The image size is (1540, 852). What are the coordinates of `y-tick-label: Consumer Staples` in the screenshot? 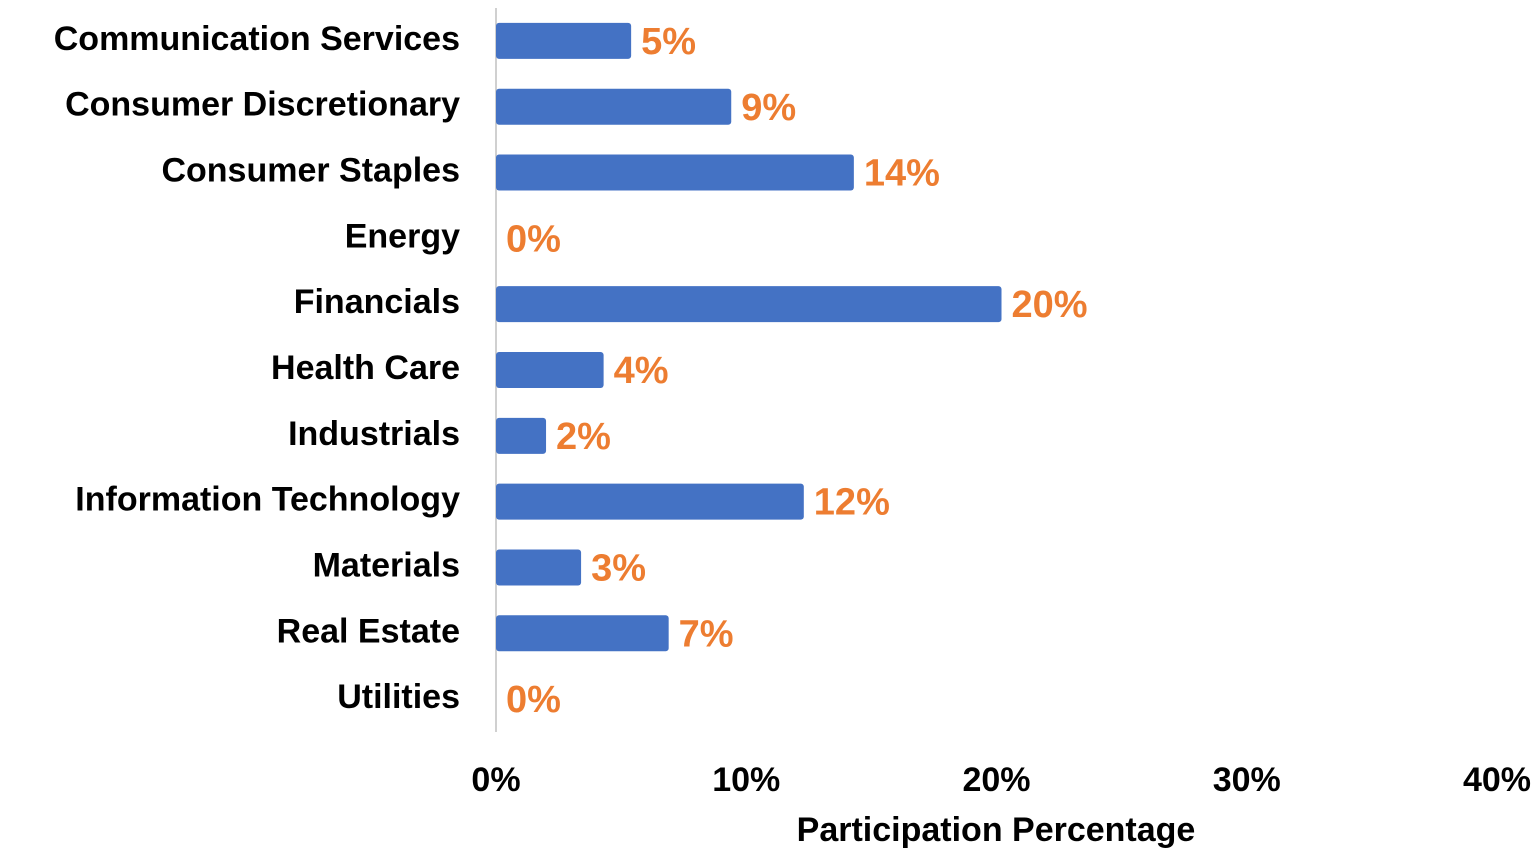 It's located at (310, 171).